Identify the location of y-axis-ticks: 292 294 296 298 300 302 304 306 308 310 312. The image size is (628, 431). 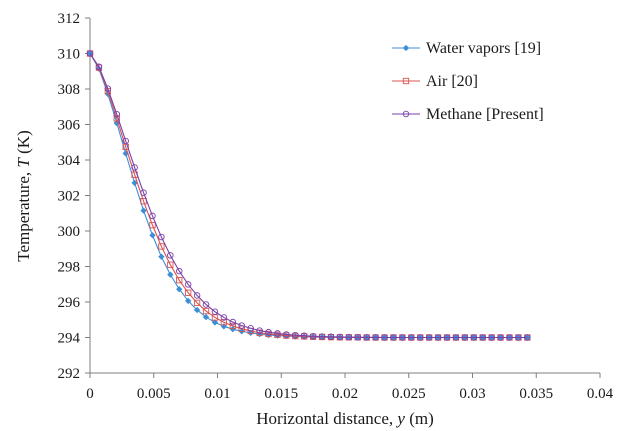
(74, 196).